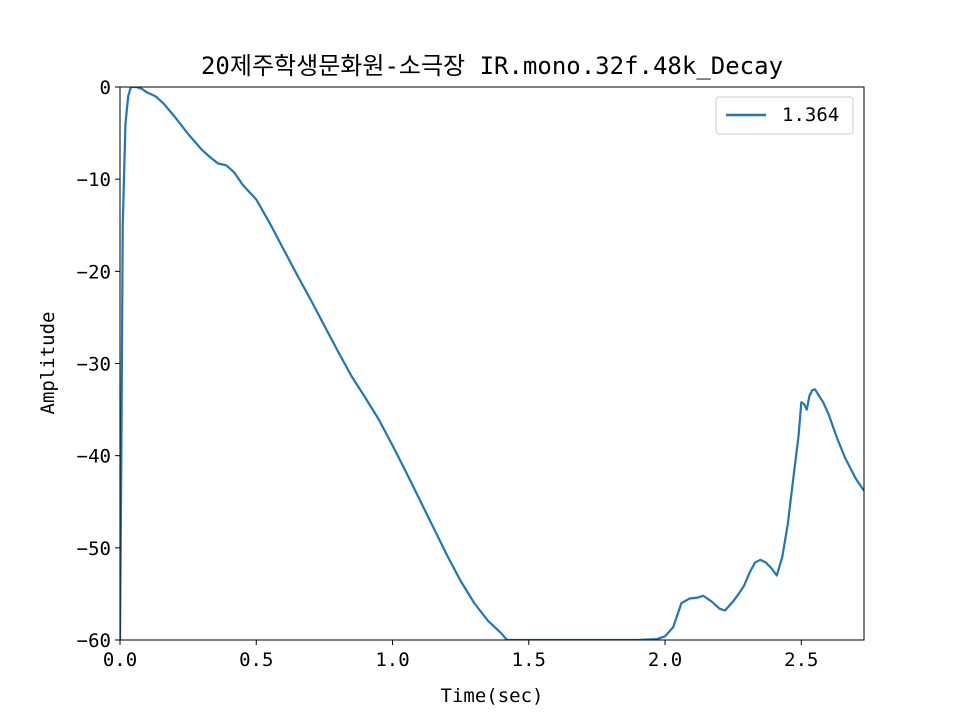 The width and height of the screenshot is (960, 720). What do you see at coordinates (94, 549) in the screenshot?
I see `y-tick-label: −50` at bounding box center [94, 549].